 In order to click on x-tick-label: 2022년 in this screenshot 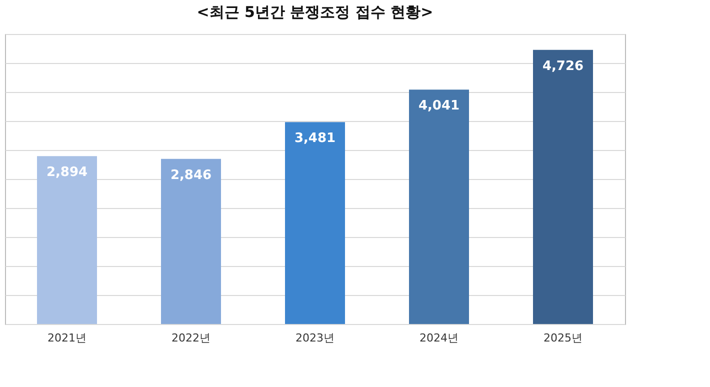, I will do `click(191, 338)`.